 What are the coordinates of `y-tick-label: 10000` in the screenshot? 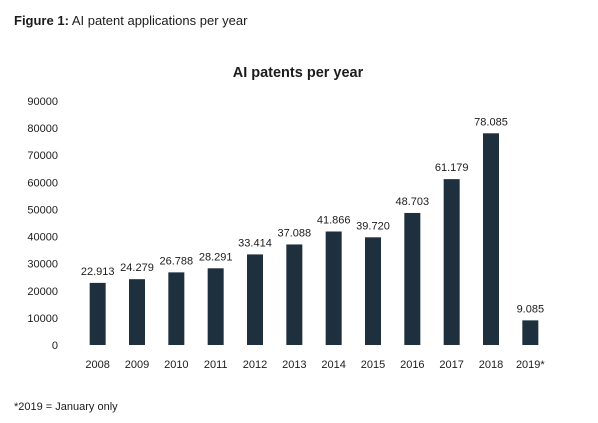 It's located at (42, 319).